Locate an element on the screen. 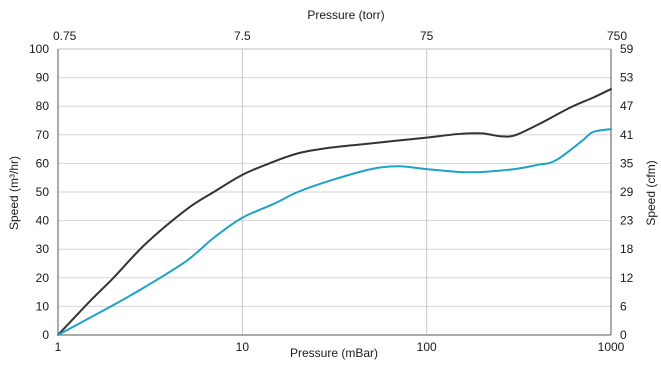 This screenshot has height=371, width=661. y-tick-label: 80 is located at coordinates (43, 106).